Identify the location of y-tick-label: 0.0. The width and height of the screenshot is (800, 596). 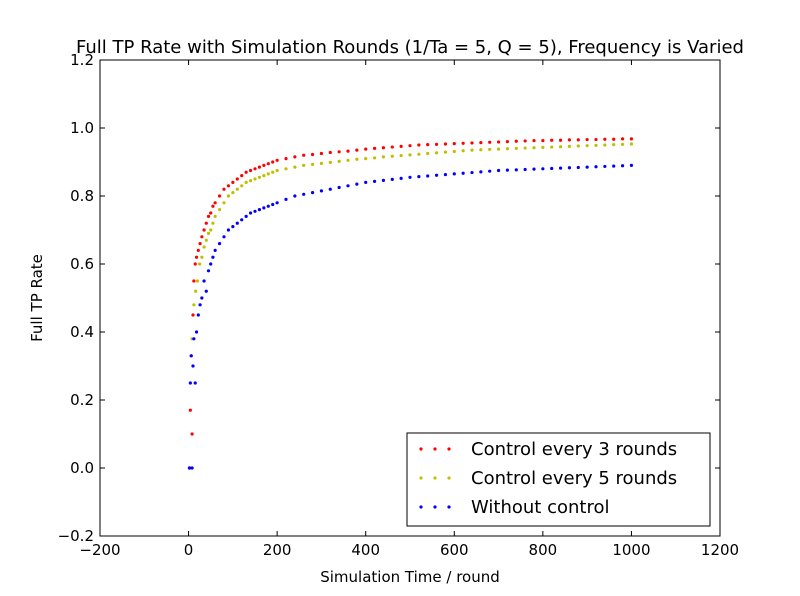
(82, 468).